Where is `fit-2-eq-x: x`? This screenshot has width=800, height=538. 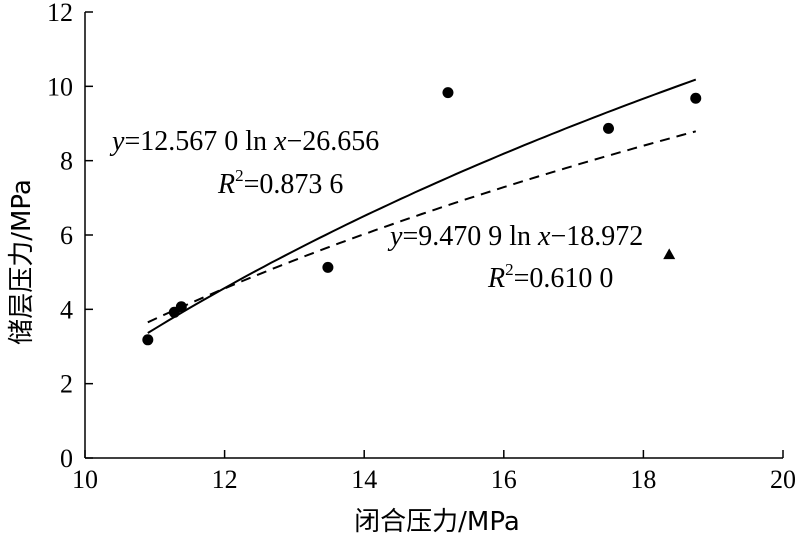 fit-2-eq-x: x is located at coordinates (544, 236).